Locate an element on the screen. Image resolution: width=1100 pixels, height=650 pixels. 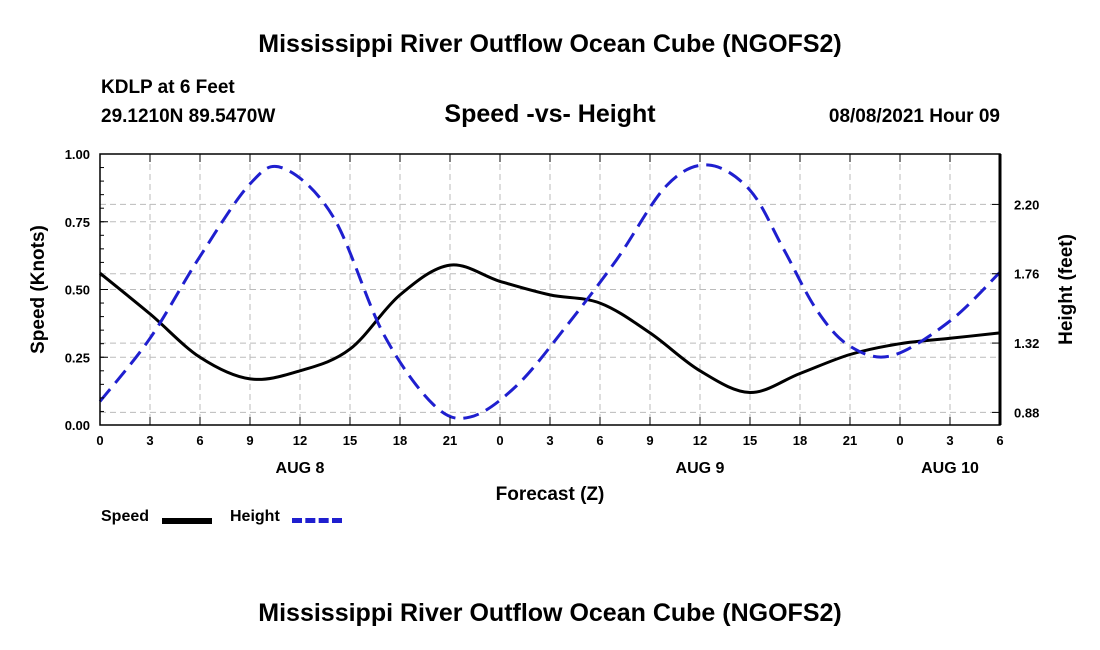
y2-tick-label: 0.88 is located at coordinates (1026, 412).